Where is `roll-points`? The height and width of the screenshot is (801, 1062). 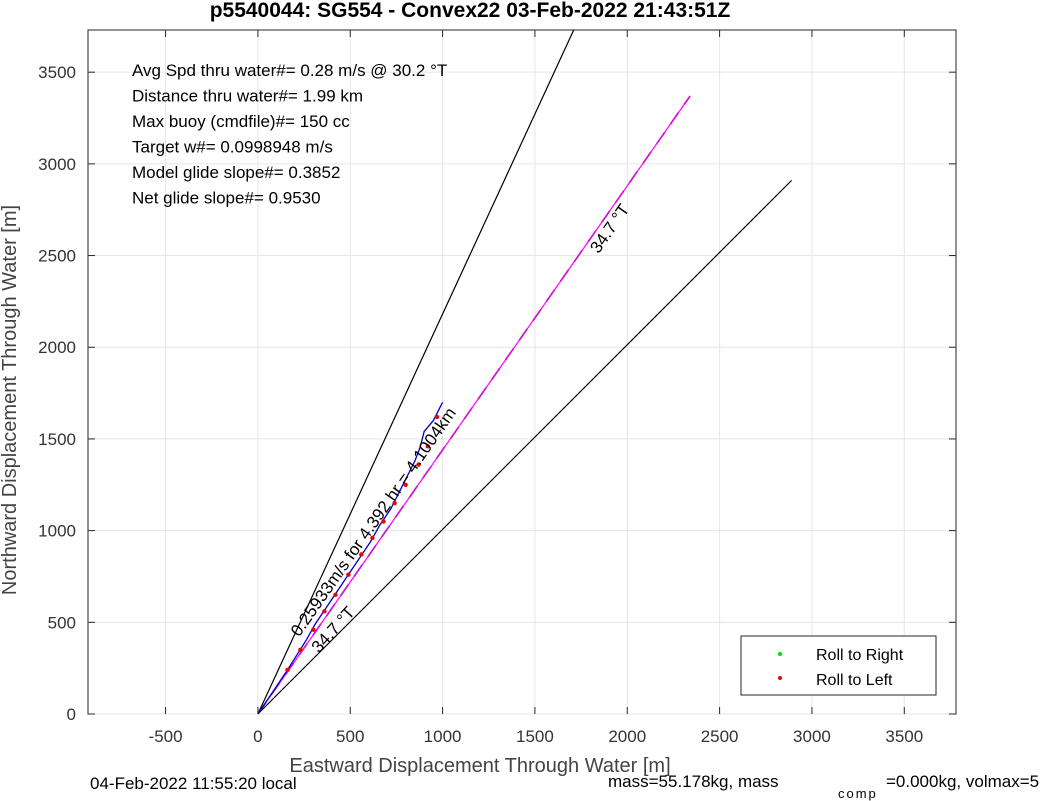 roll-points is located at coordinates (362, 543).